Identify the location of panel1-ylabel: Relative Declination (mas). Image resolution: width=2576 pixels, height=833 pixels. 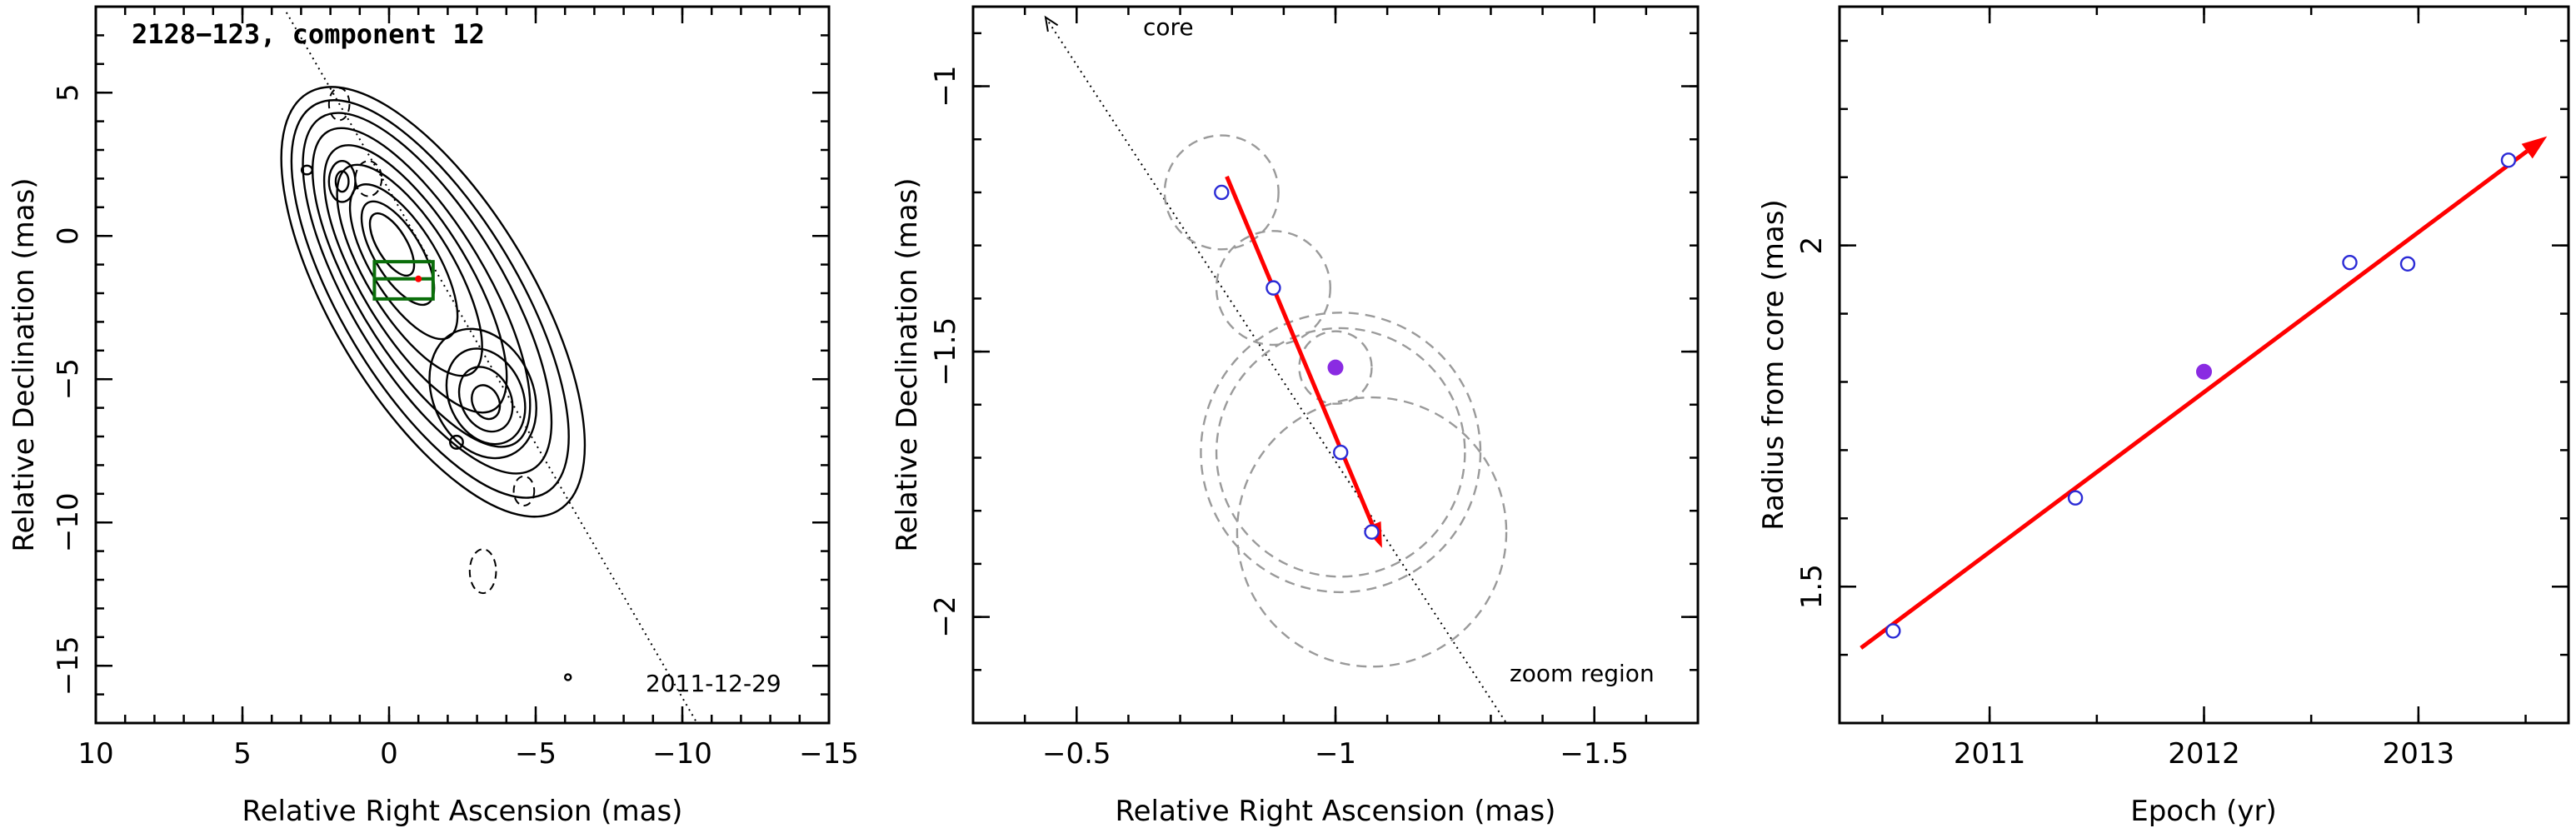
(24, 364).